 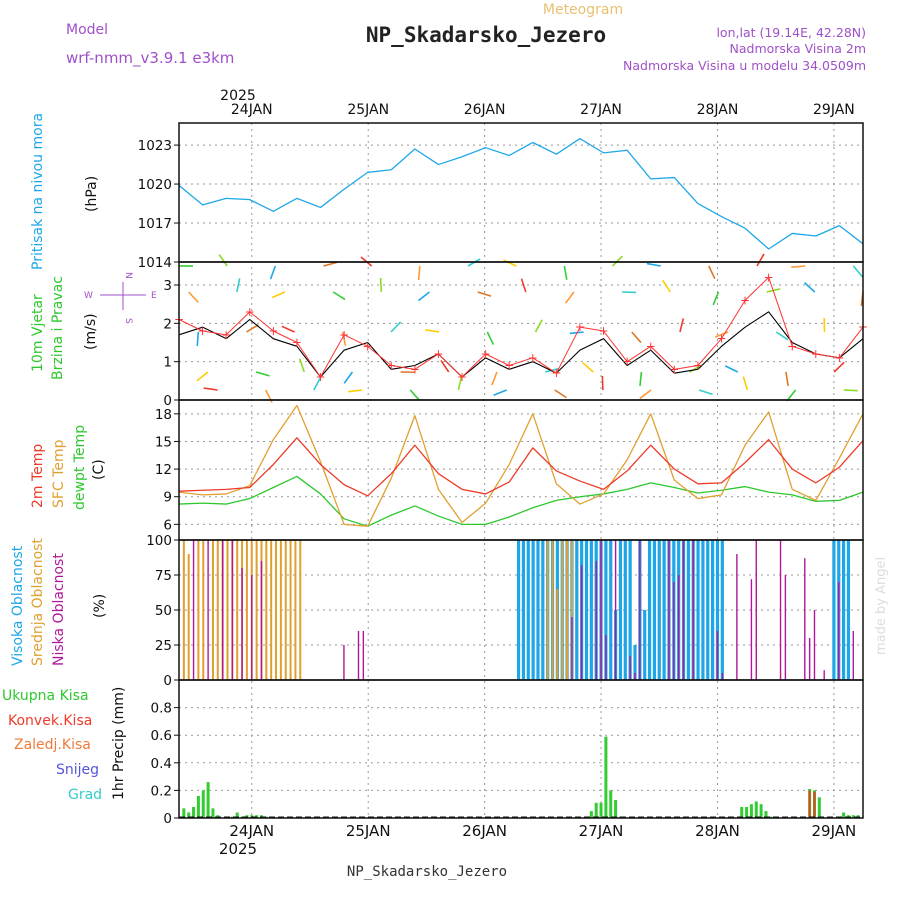 What do you see at coordinates (161, 736) in the screenshot?
I see `precip-tick-label: 0.6` at bounding box center [161, 736].